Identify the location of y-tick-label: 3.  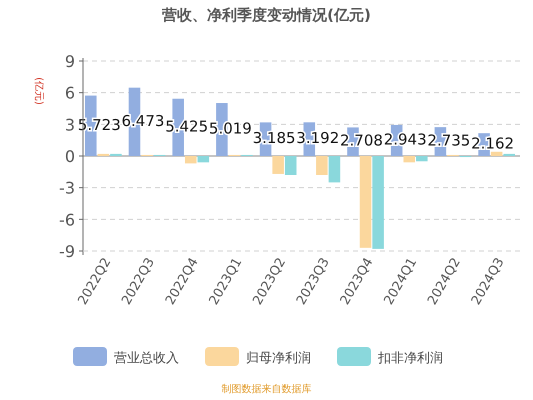
(69, 124).